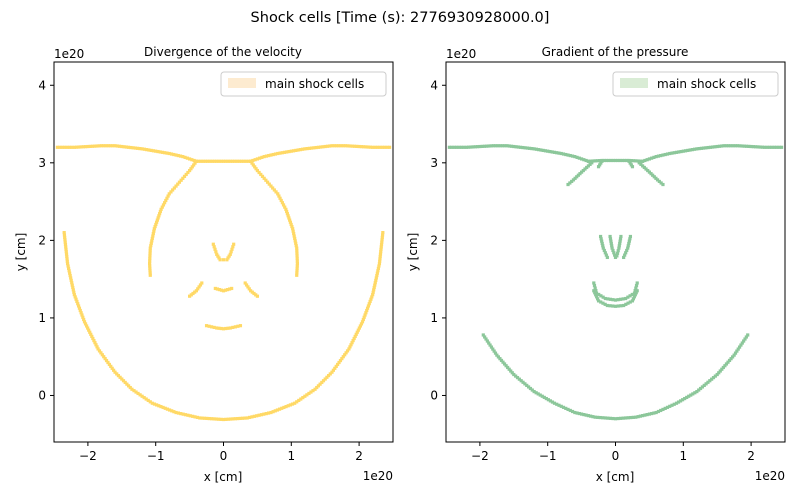  Describe the element at coordinates (223, 477) in the screenshot. I see `x-axis-label: x [cm]` at that location.